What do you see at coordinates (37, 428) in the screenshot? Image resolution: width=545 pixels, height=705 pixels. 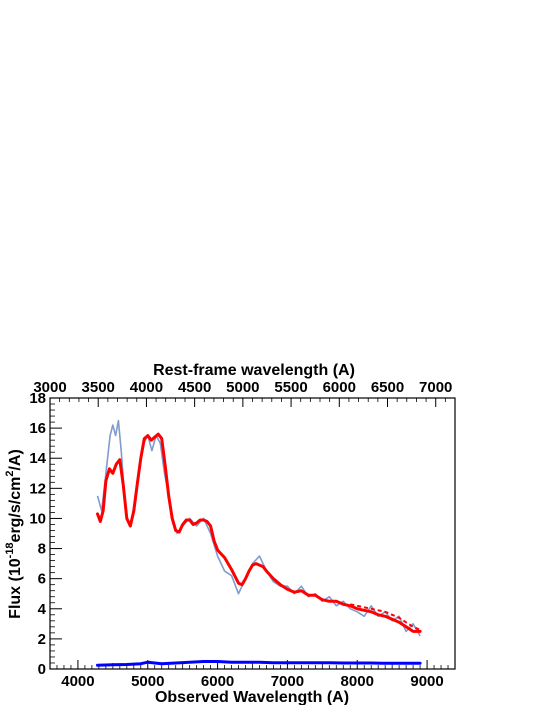 I see `y-tick-label: 16` at bounding box center [37, 428].